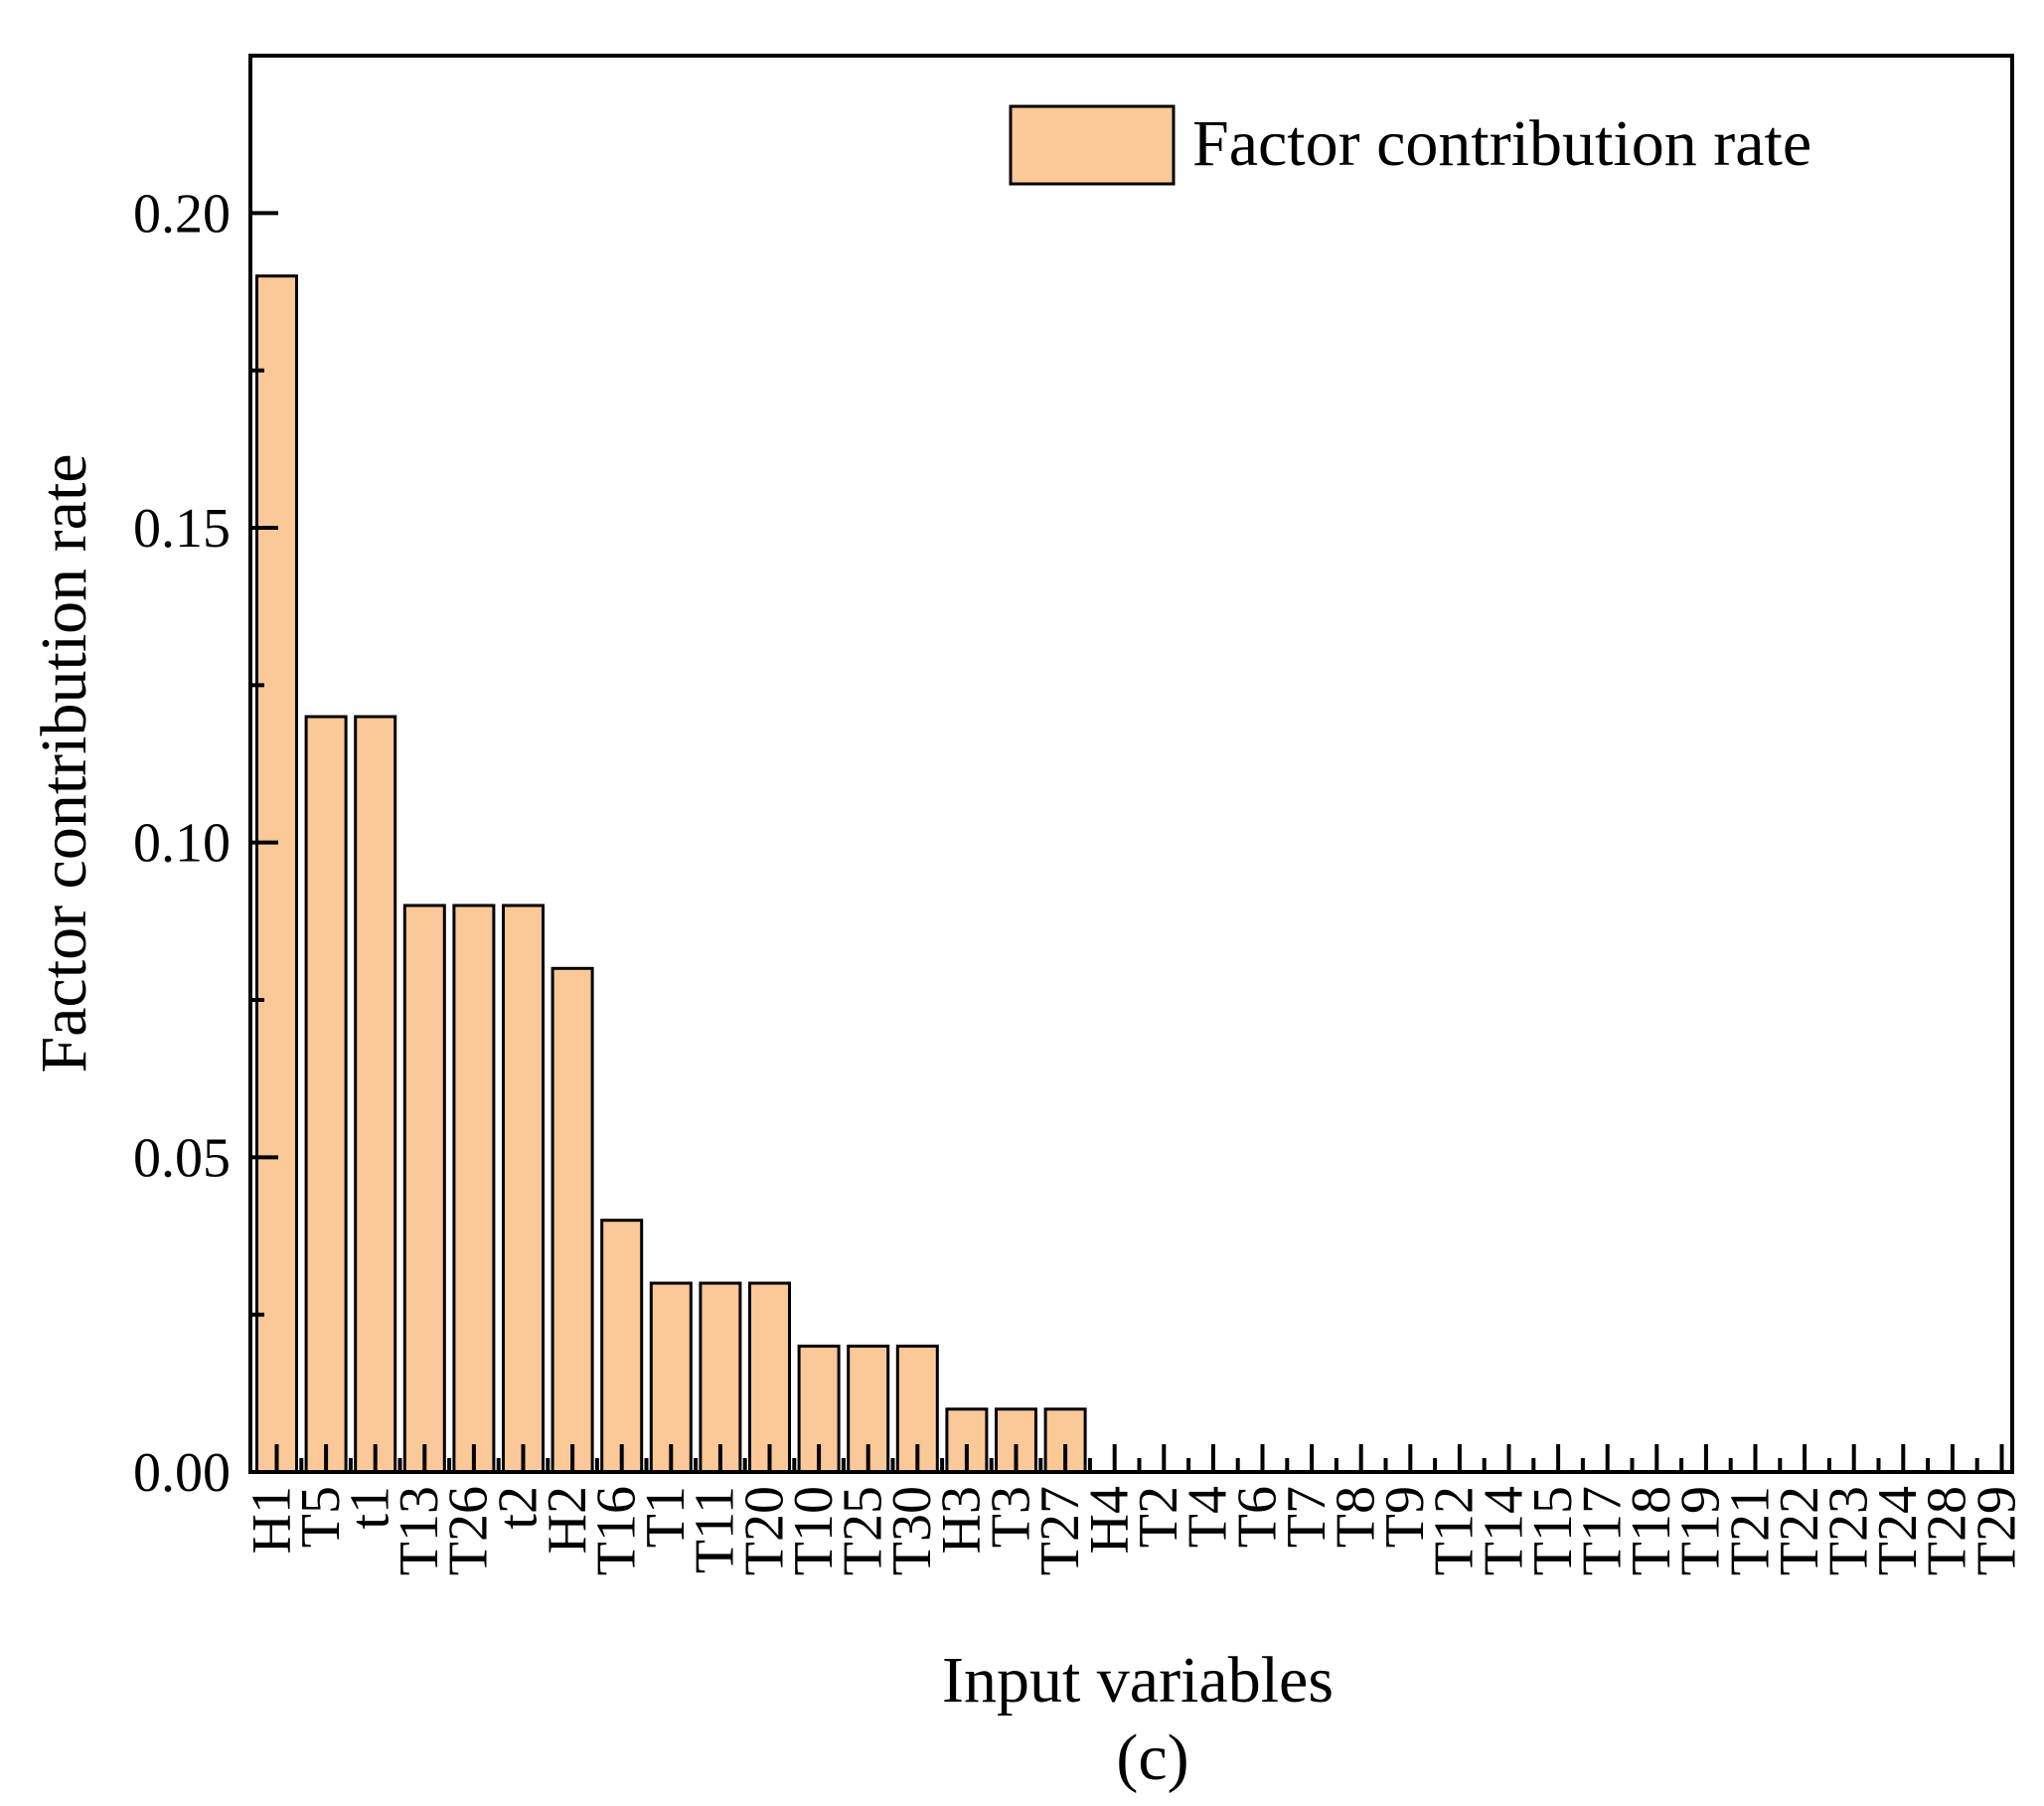 The image size is (2044, 1806). Describe the element at coordinates (1010, 1517) in the screenshot. I see `x-tick-label: T3` at that location.